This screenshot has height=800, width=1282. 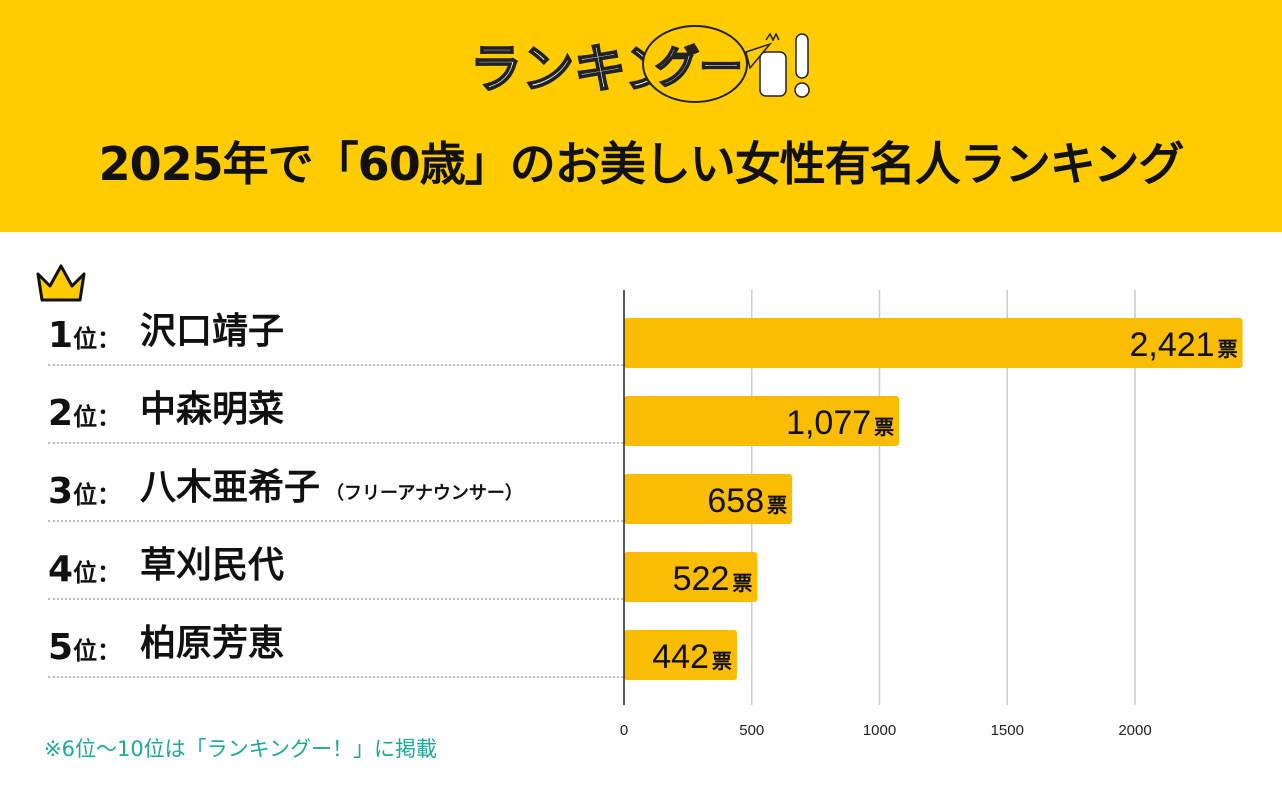 What do you see at coordinates (640, 64) in the screenshot?
I see `ranking-goo-logo: ランキン グー` at bounding box center [640, 64].